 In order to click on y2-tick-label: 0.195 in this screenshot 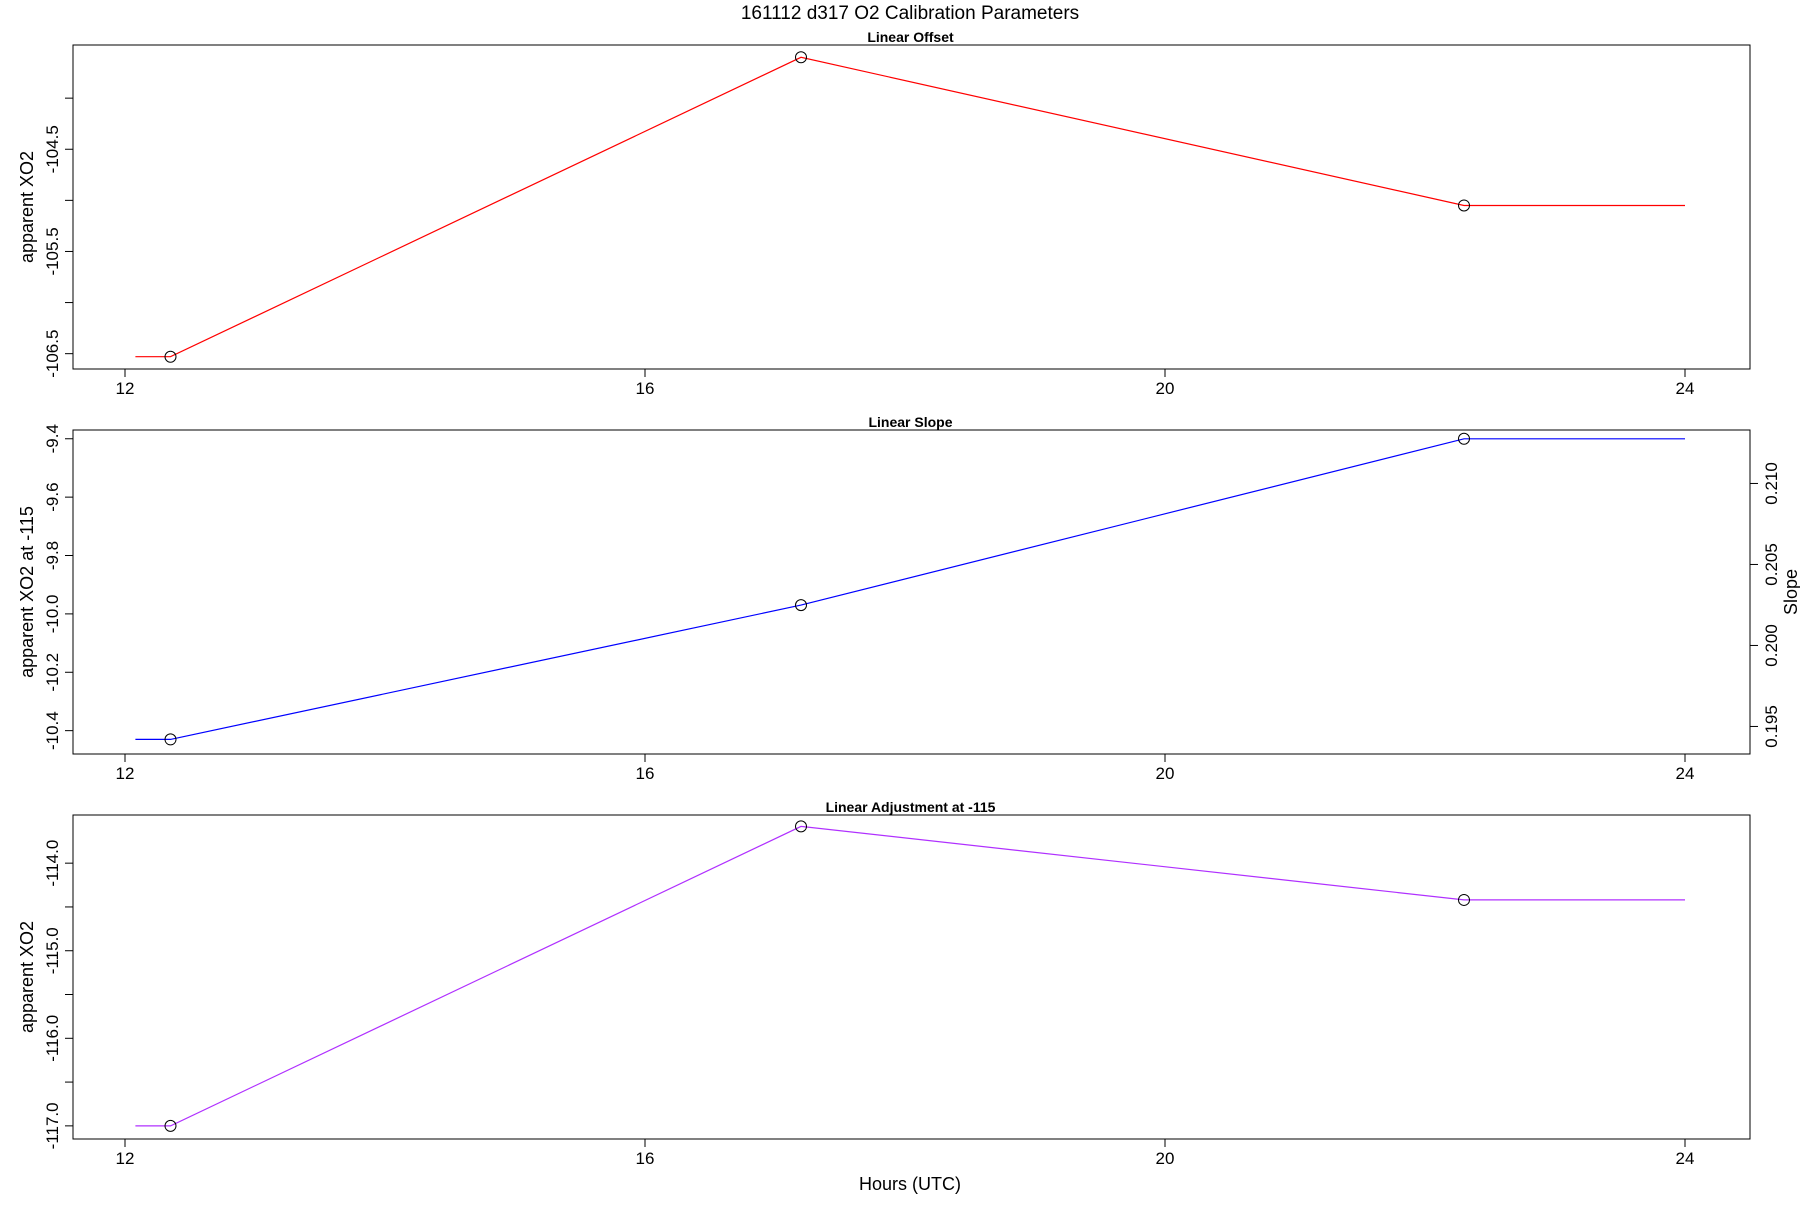, I will do `click(1771, 726)`.